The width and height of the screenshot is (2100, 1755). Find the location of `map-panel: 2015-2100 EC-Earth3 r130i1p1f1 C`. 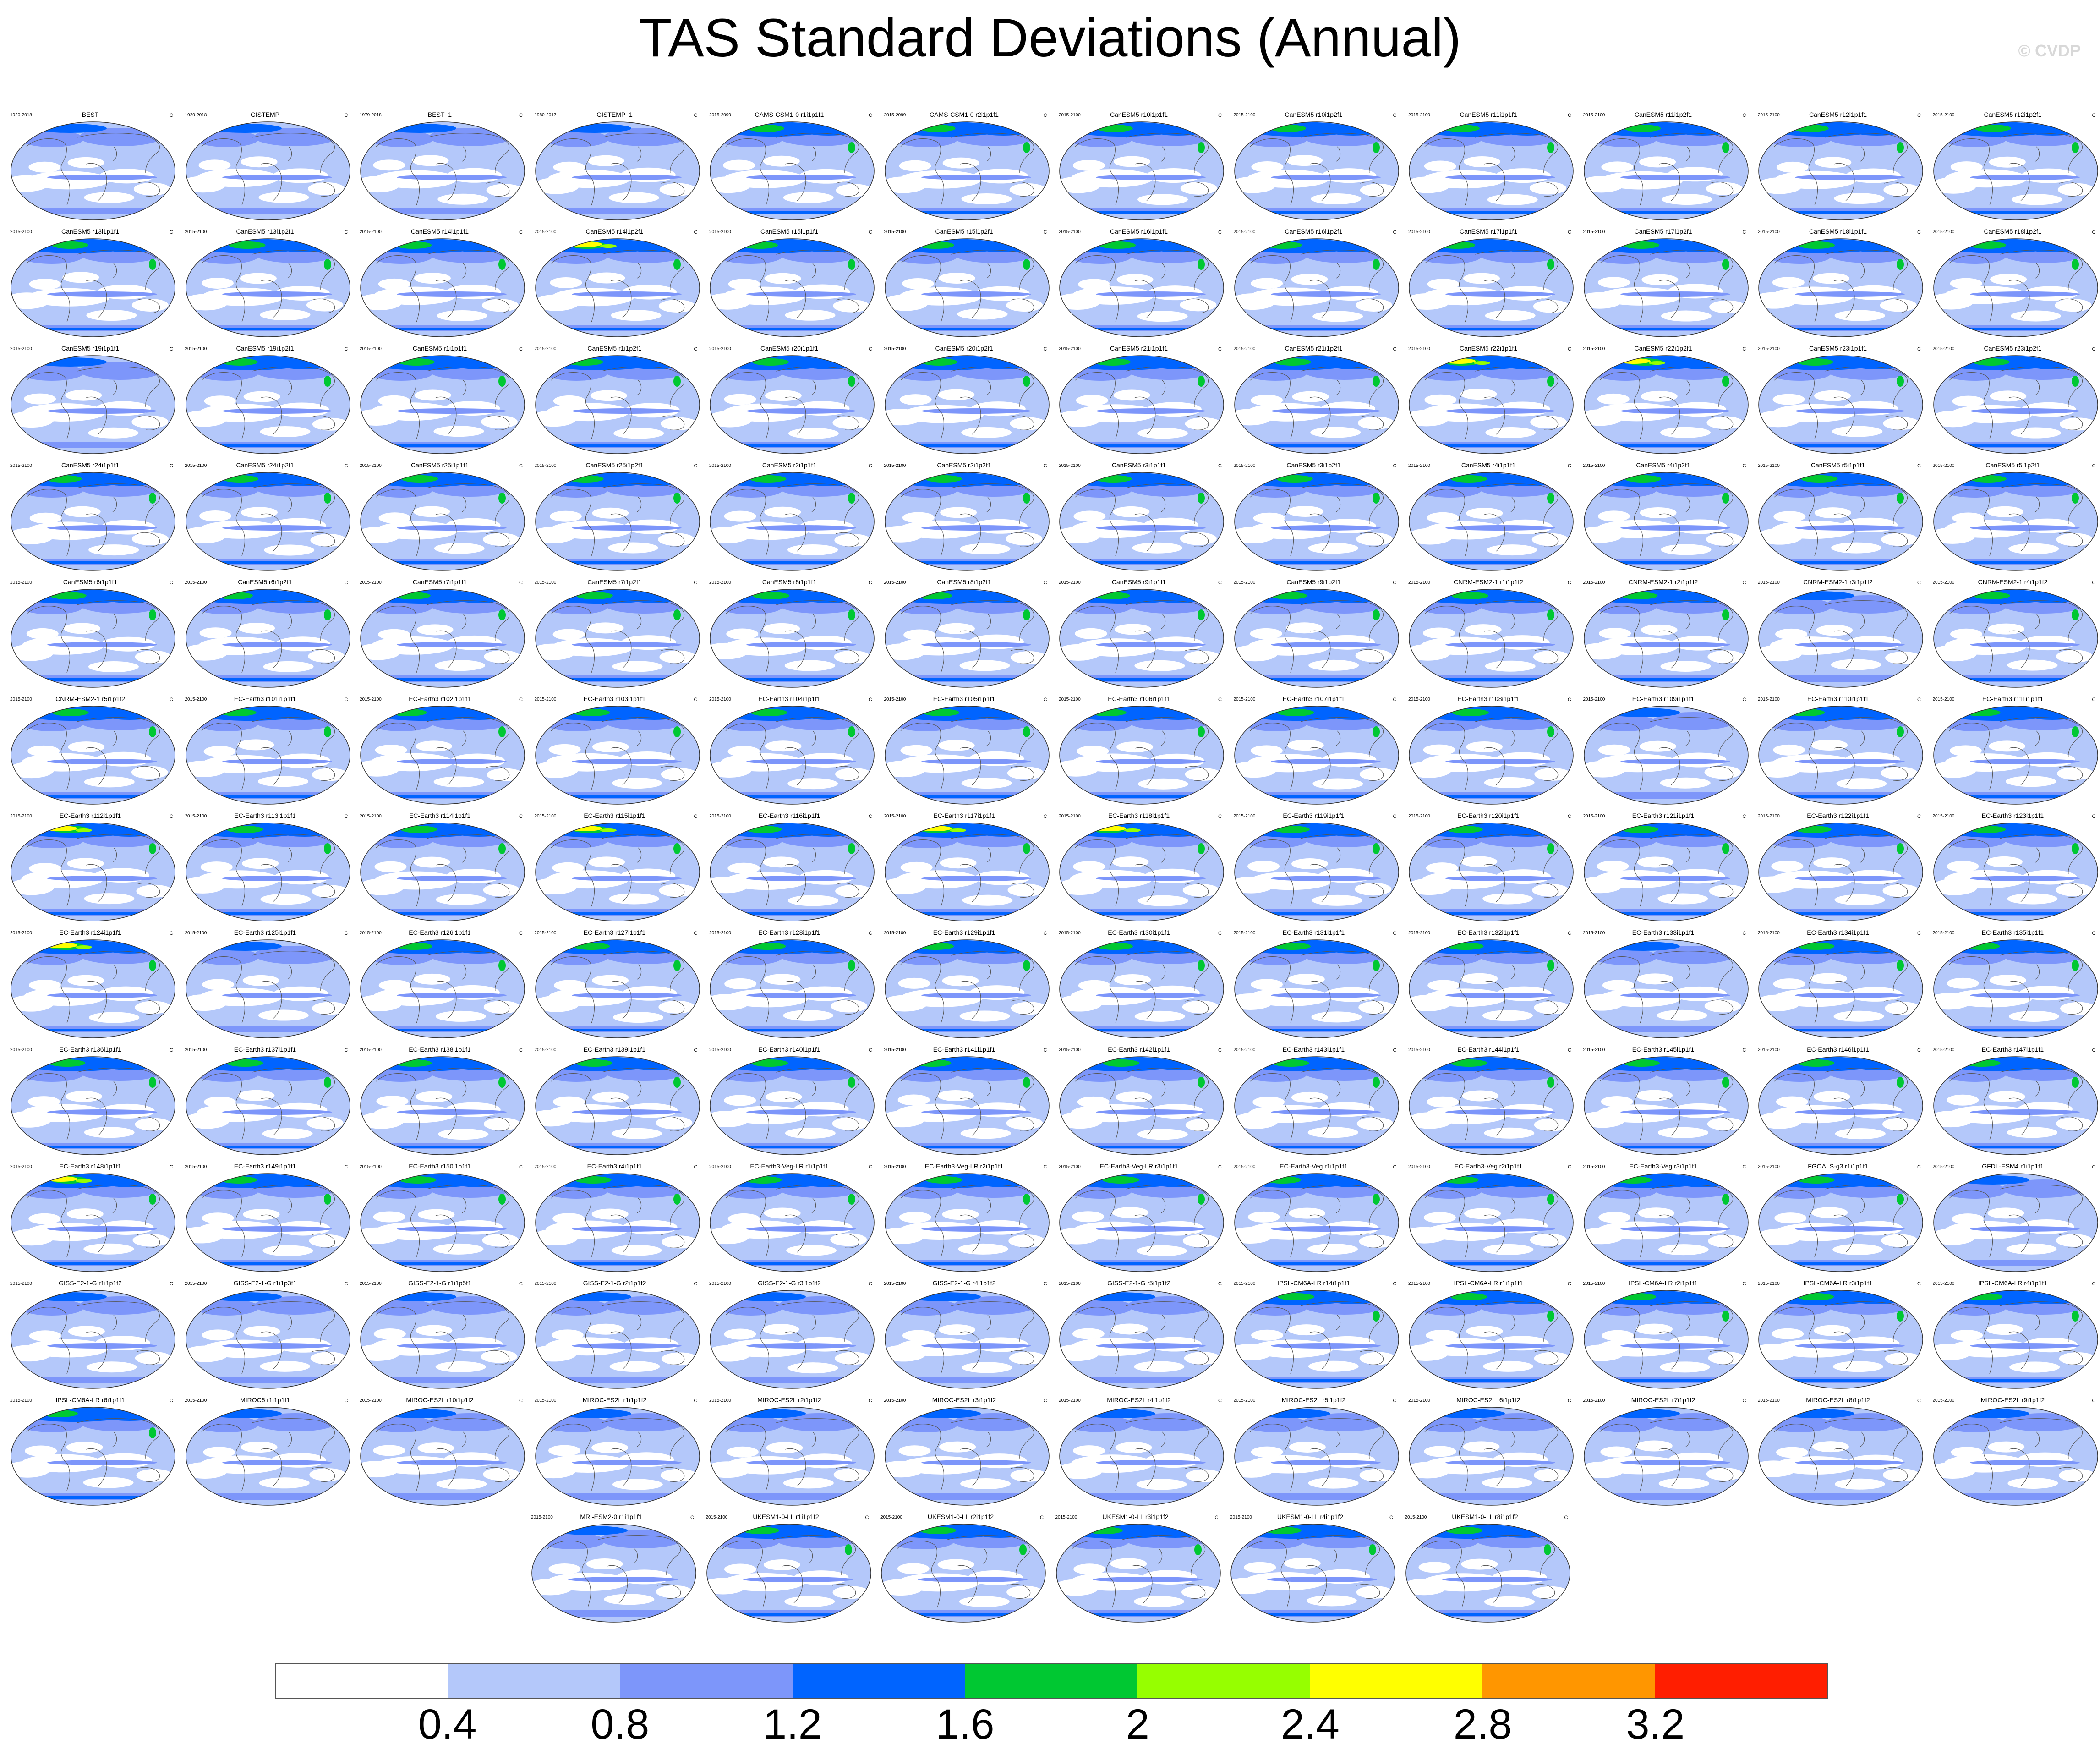

map-panel: 2015-2100 EC-Earth3 r130i1p1f1 C is located at coordinates (1138, 985).